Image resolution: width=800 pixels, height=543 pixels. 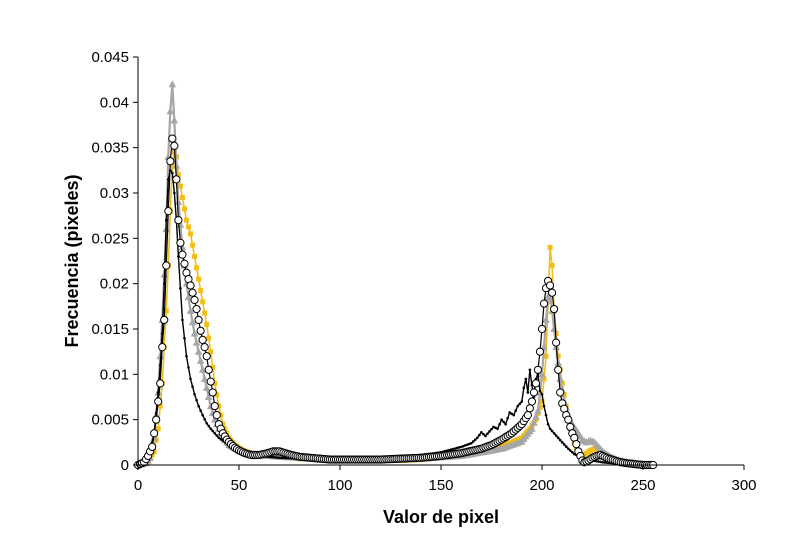 What do you see at coordinates (110, 57) in the screenshot?
I see `y-tick-label: 0.045` at bounding box center [110, 57].